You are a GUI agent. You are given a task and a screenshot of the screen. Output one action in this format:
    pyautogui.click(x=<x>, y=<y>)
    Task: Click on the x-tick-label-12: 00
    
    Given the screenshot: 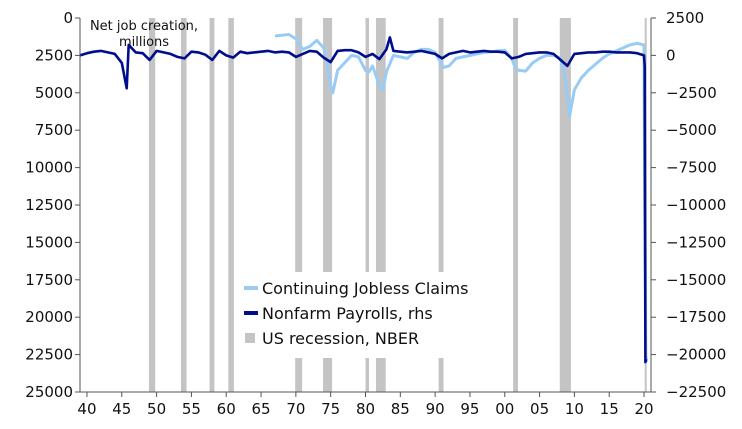 What is the action you would take?
    pyautogui.click(x=504, y=409)
    